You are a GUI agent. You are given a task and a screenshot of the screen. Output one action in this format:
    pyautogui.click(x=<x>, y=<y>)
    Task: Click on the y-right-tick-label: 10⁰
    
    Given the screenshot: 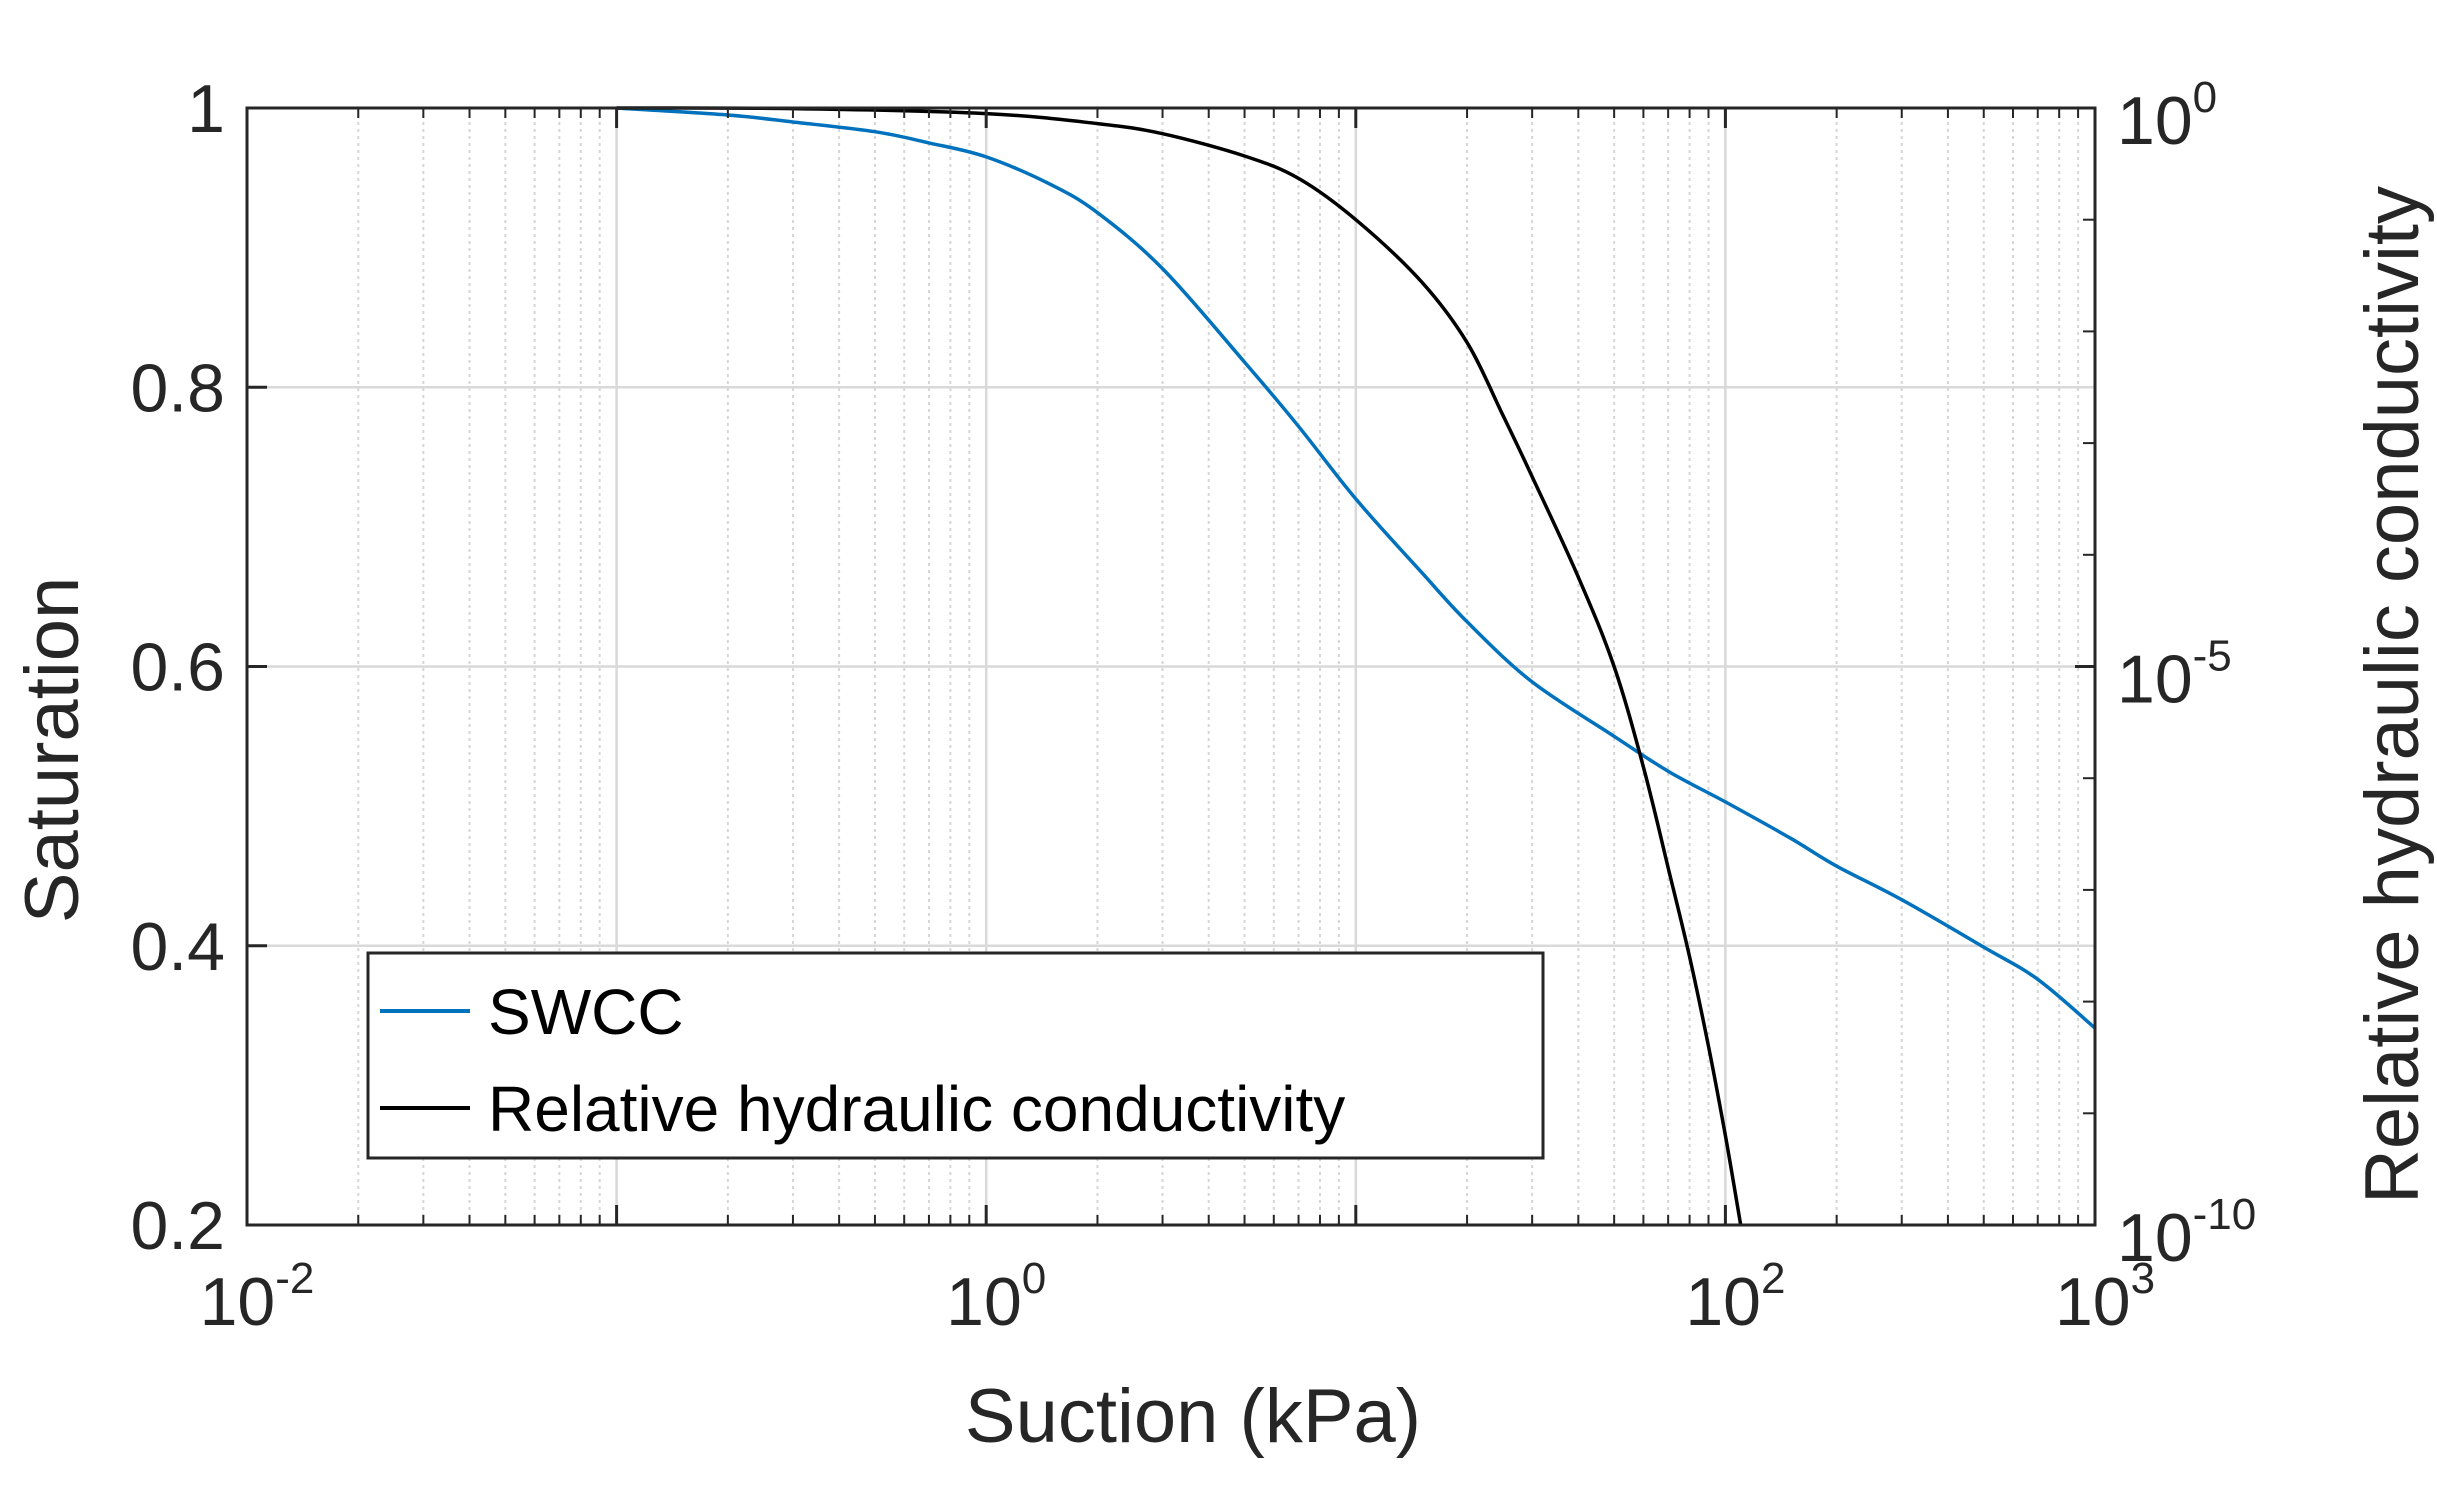 What is the action you would take?
    pyautogui.click(x=2167, y=116)
    